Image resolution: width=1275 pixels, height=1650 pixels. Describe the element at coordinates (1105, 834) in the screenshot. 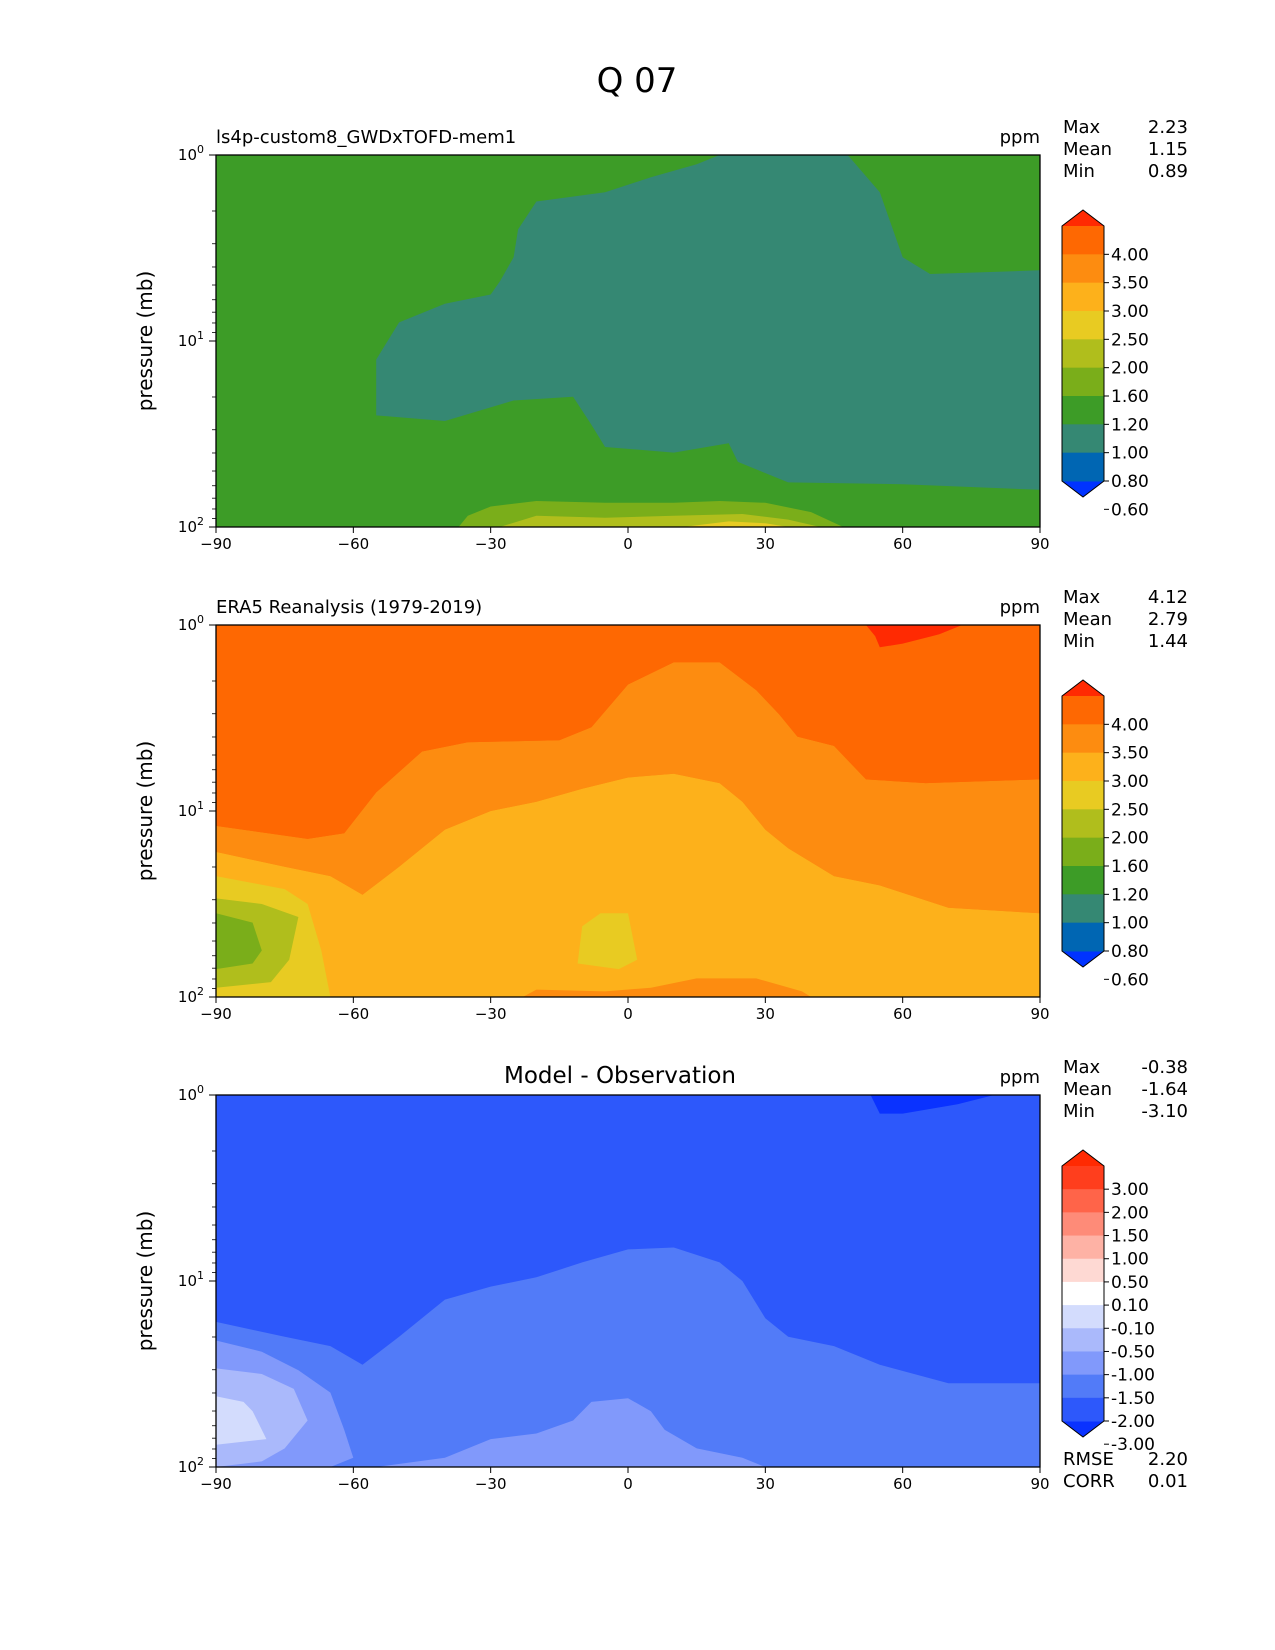

I see `colorbar: 4.00 3.50 3.00 2.50 2.00 1.60 1.20 1.00 0.80 0.60` at that location.